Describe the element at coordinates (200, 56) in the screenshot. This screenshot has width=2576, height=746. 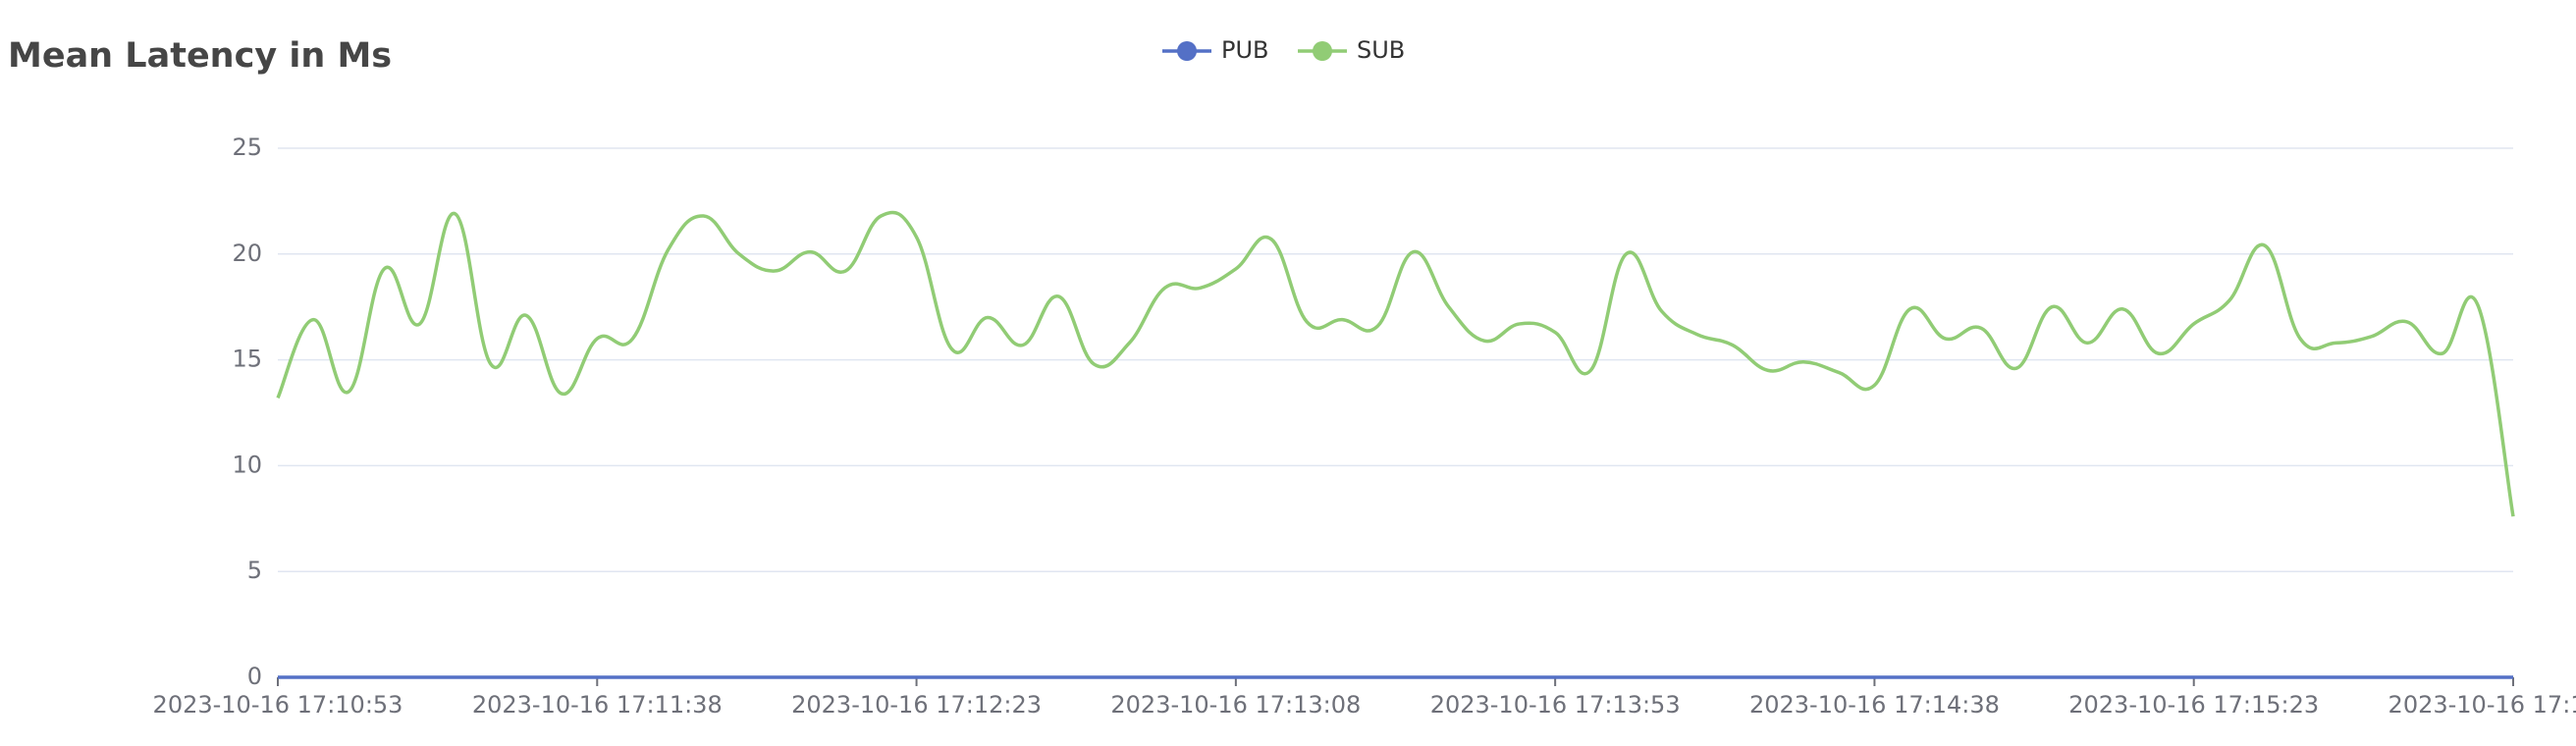
I see `chart-title: Mean Latency in Ms` at that location.